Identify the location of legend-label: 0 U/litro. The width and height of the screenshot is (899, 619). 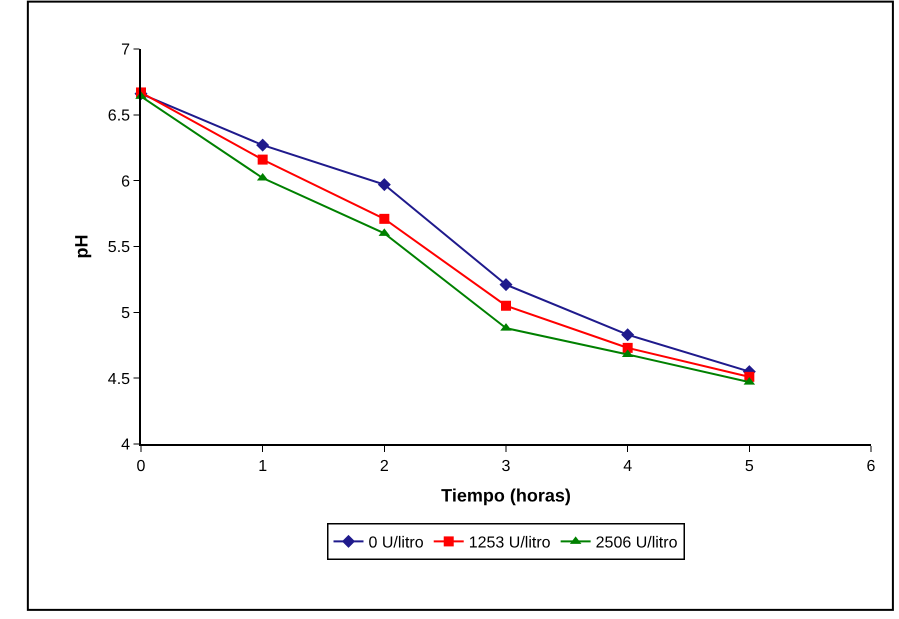
(396, 543).